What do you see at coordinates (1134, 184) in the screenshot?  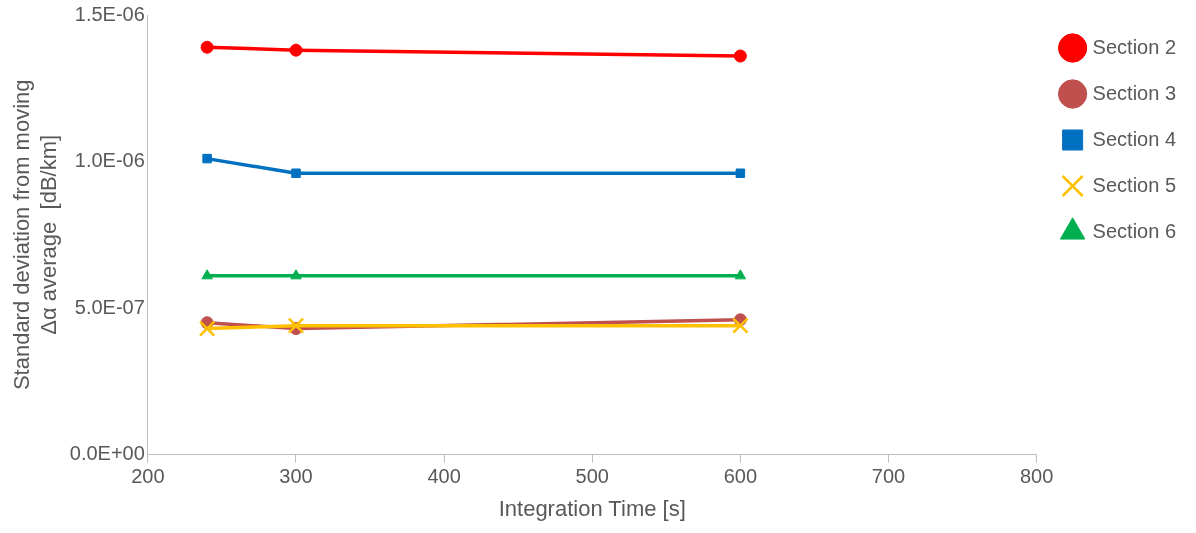 I see `legend-label: Section 5` at bounding box center [1134, 184].